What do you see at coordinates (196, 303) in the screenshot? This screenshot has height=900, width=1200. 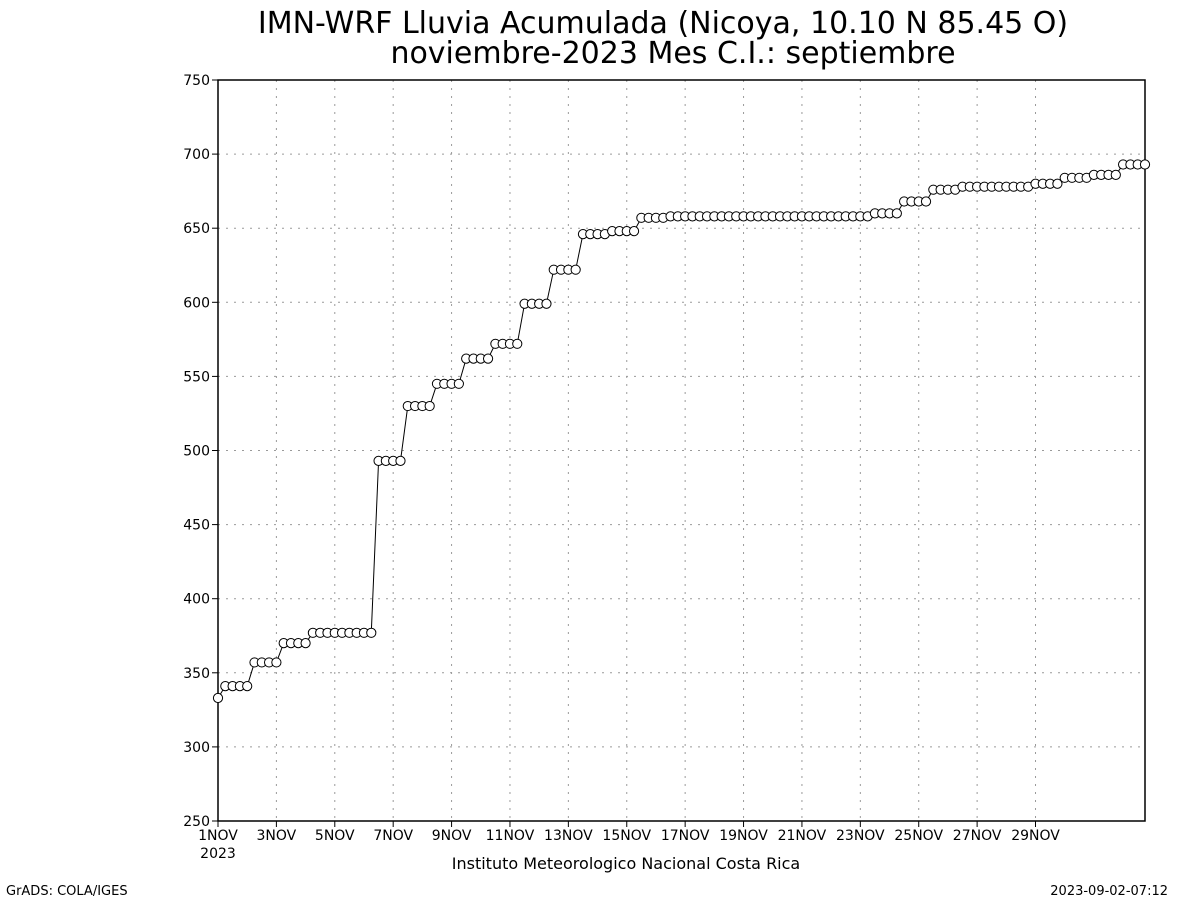 I see `y-tick-label: 600` at bounding box center [196, 303].